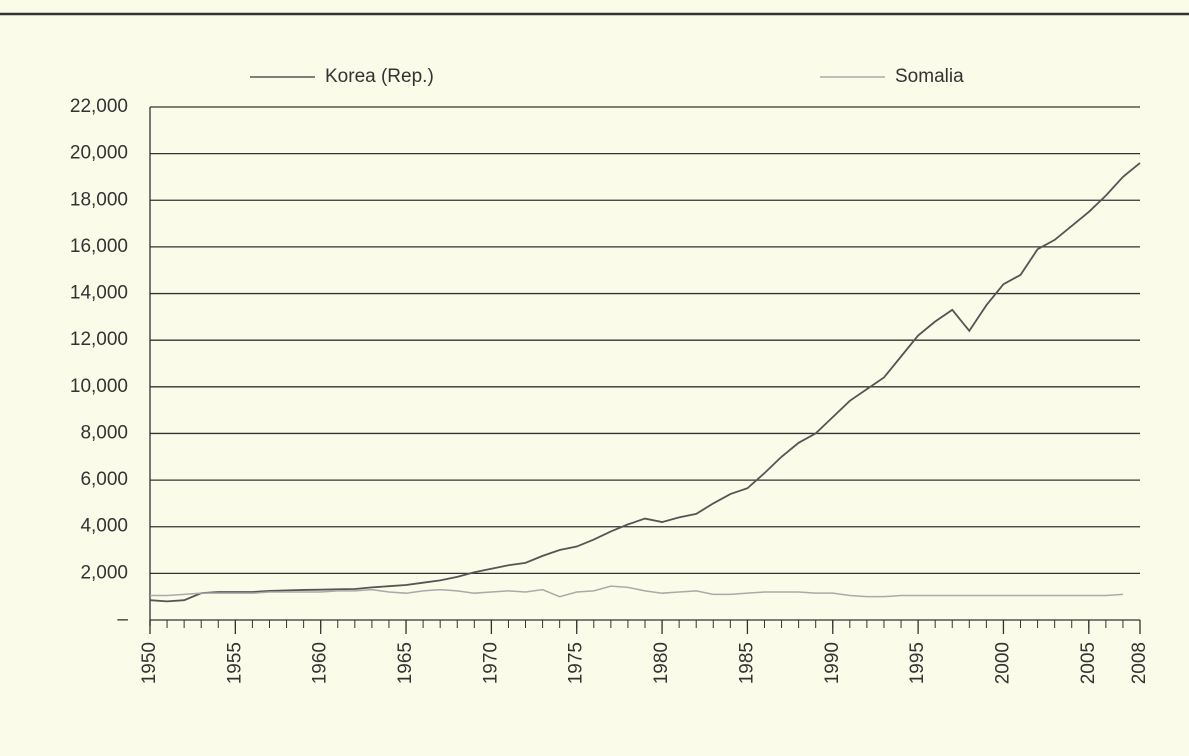 The height and width of the screenshot is (756, 1189). What do you see at coordinates (99, 199) in the screenshot?
I see `y-tick-label: 18,000` at bounding box center [99, 199].